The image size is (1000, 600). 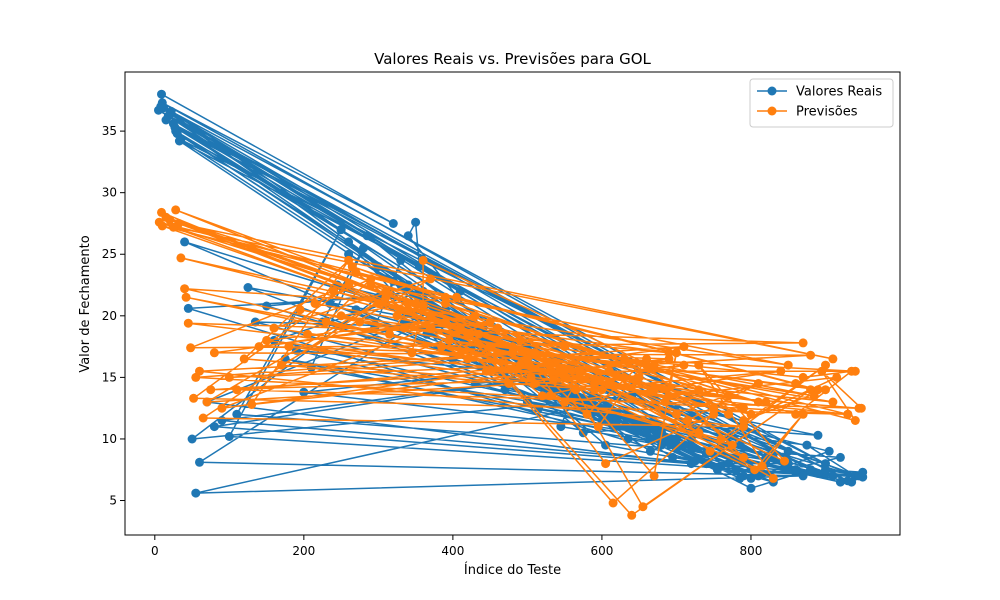 What do you see at coordinates (456, 546) in the screenshot?
I see `x-axis: 0 200 400 600 800` at bounding box center [456, 546].